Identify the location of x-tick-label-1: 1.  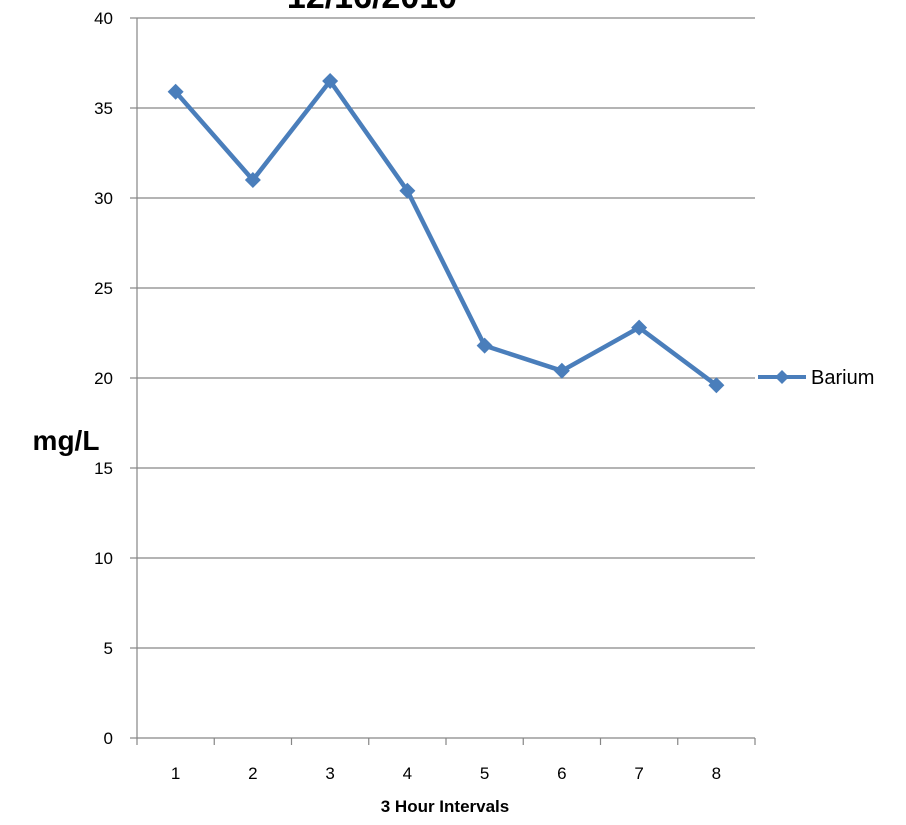
(175, 773).